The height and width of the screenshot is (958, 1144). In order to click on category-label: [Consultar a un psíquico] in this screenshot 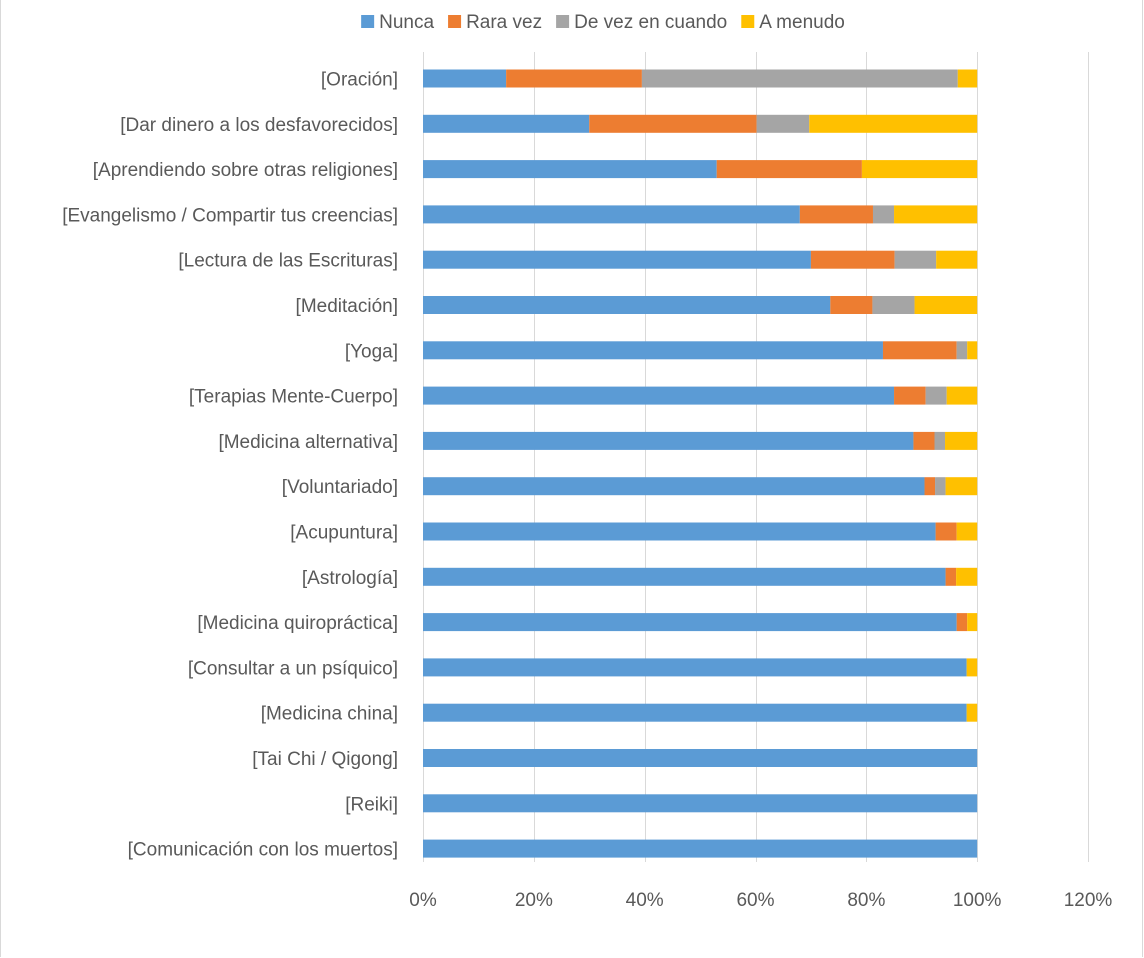, I will do `click(293, 668)`.